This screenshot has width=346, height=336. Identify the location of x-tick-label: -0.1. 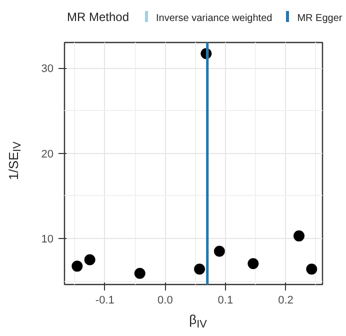
(104, 300).